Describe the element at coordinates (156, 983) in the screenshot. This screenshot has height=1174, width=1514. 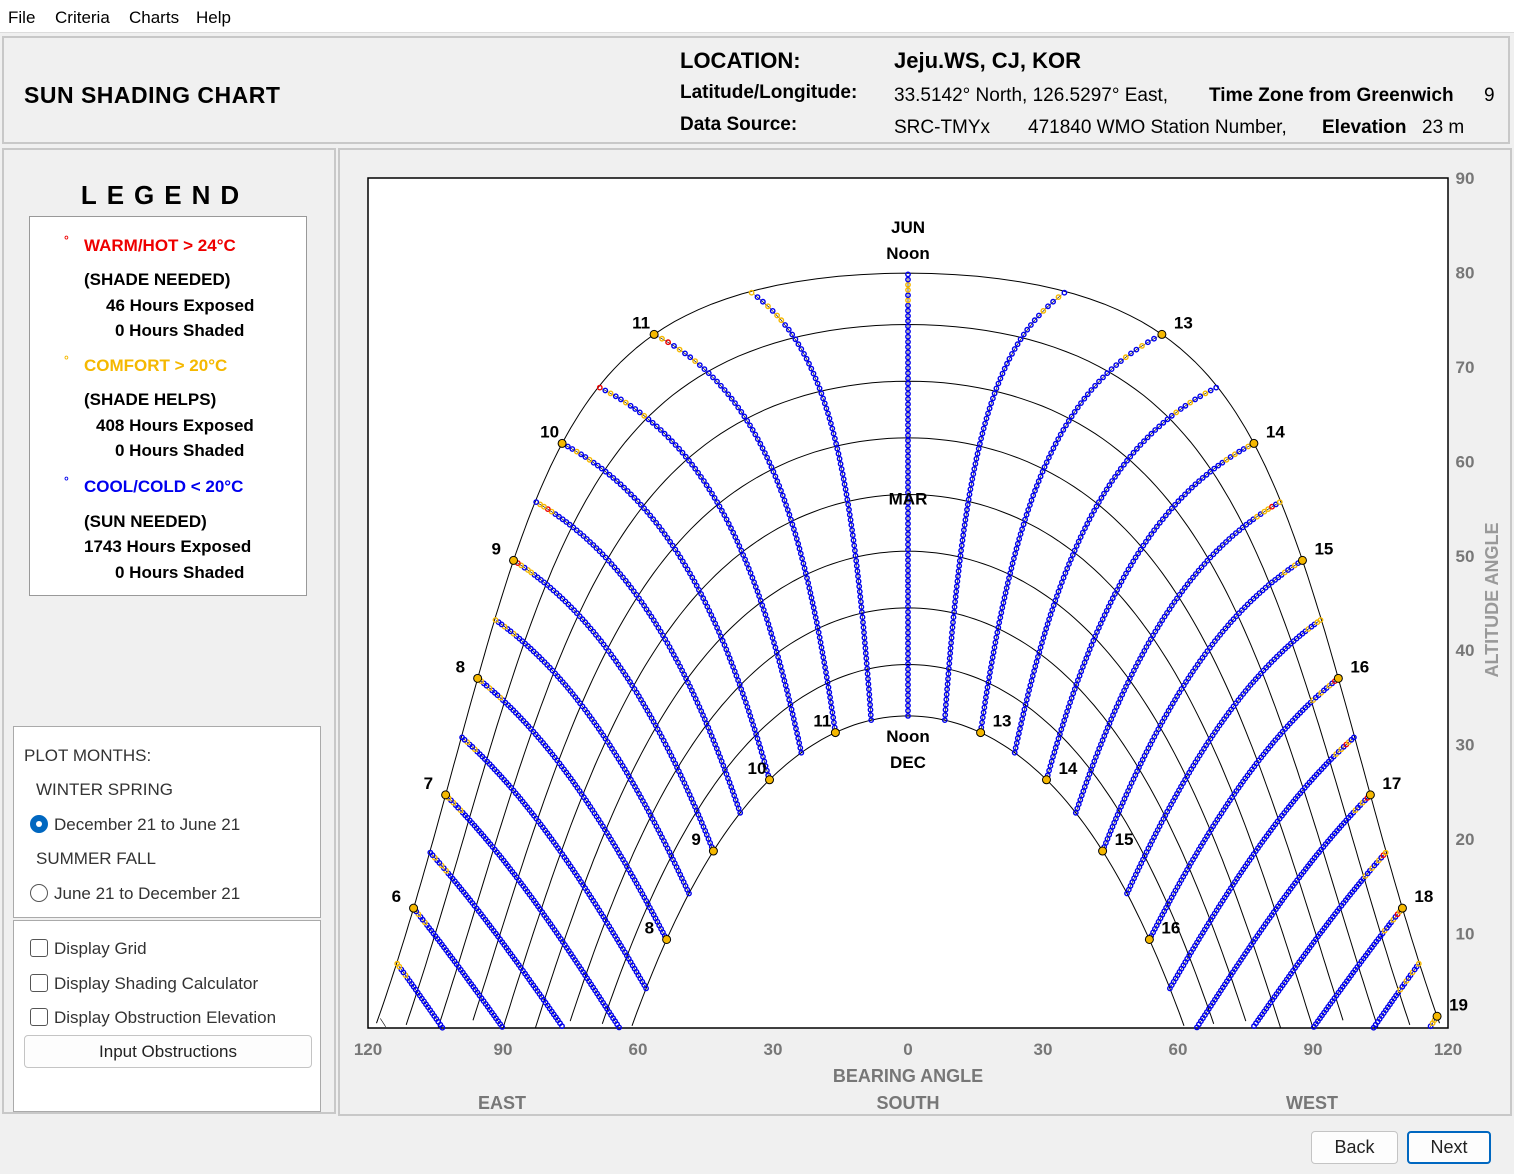
I see `display-calc-label: Display Shading Calculator` at that location.